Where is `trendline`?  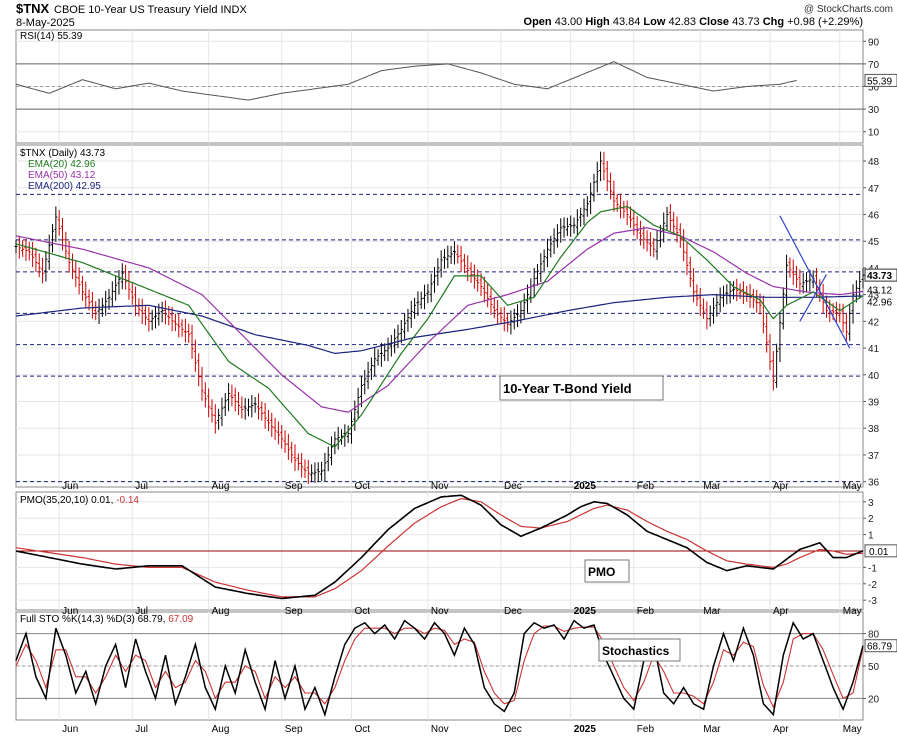 trendline is located at coordinates (815, 282).